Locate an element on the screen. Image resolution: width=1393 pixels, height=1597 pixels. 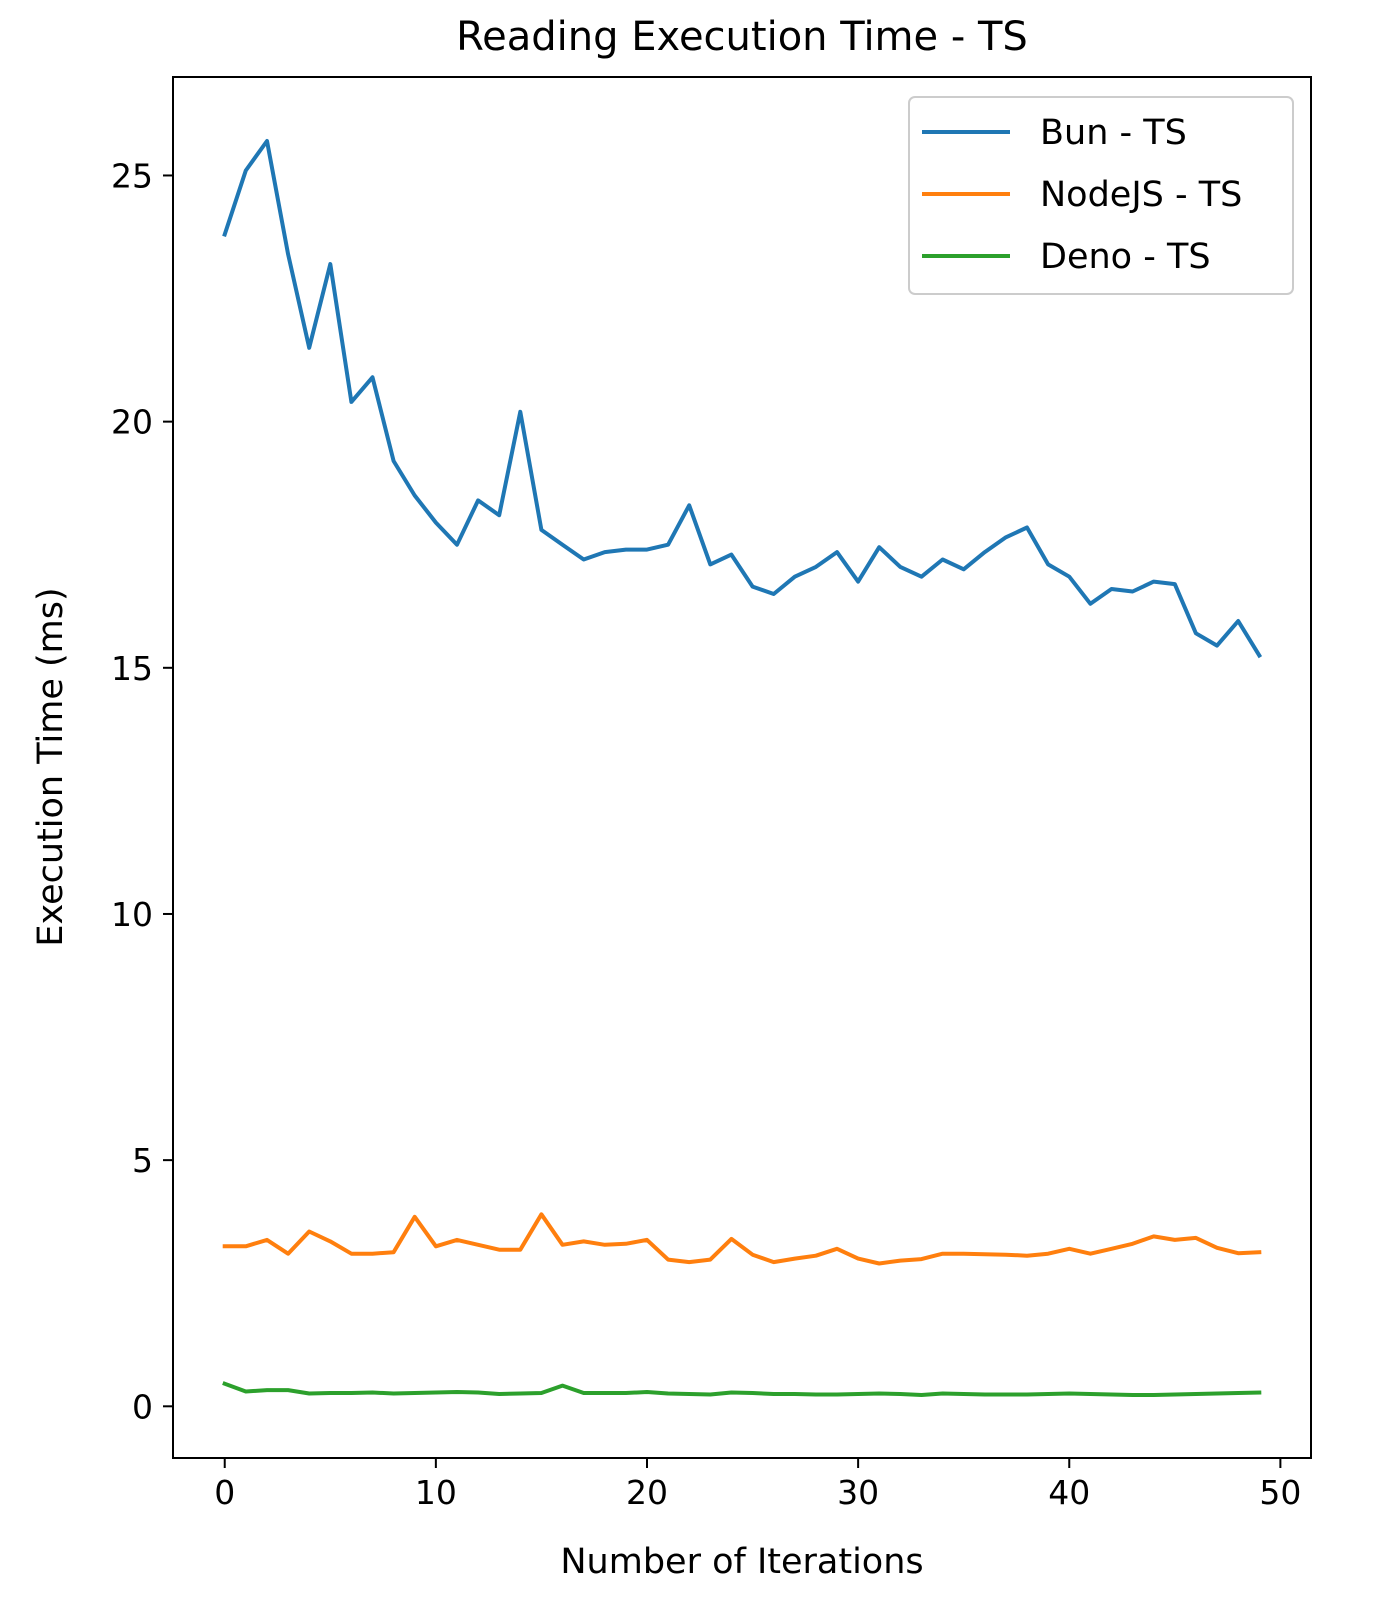
legend: Bun - TS NodeJS - TS Deno - TS is located at coordinates (1101, 195).